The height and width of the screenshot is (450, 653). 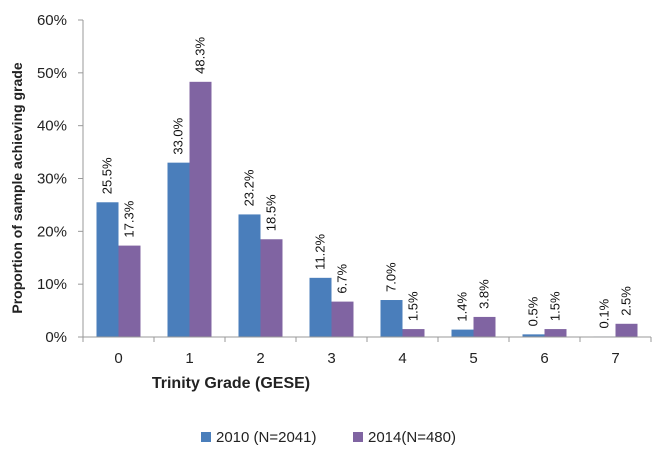 I want to click on y-tick-label: 40%, so click(x=52, y=126).